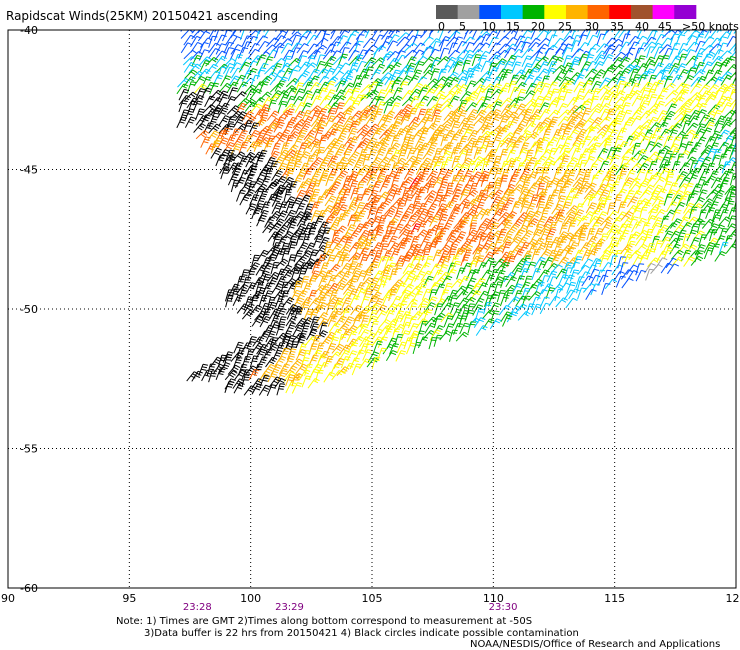  Describe the element at coordinates (462, 26) in the screenshot. I see `legend-label: 5` at that location.